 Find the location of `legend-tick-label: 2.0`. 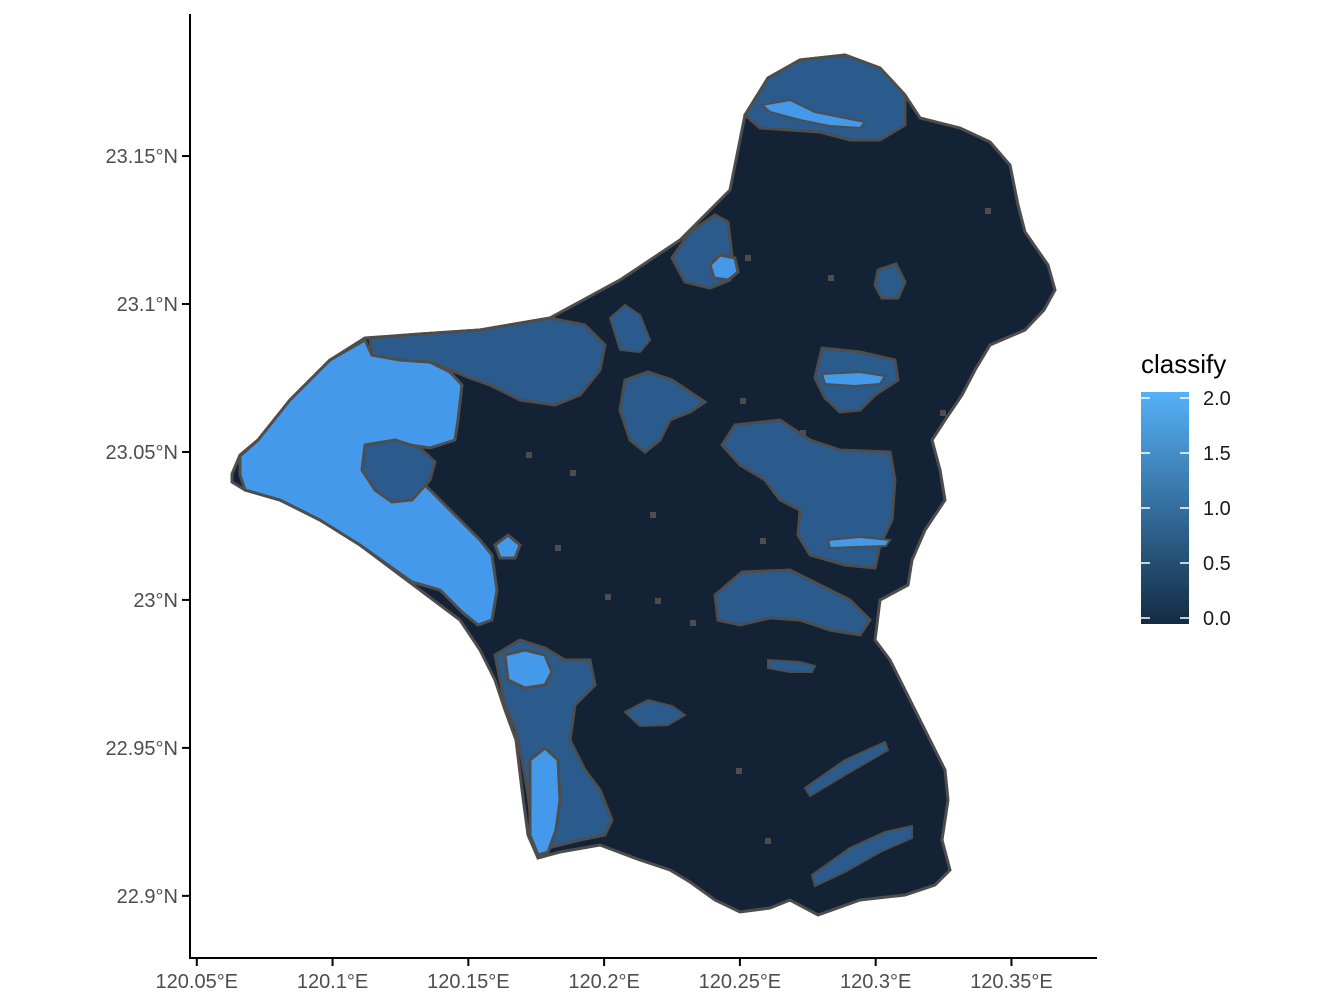

legend-tick-label: 2.0 is located at coordinates (1217, 399).